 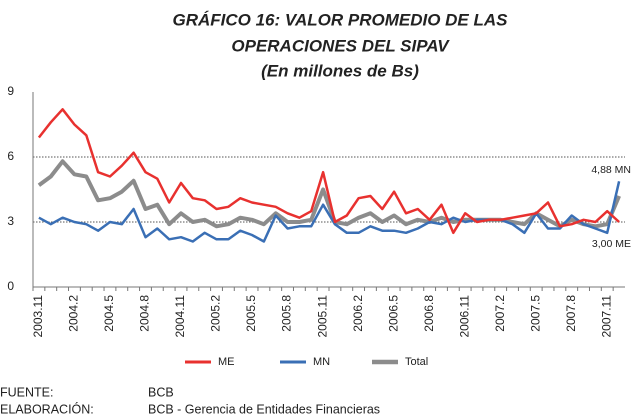 I want to click on x-tick-label: 2007.5, so click(x=535, y=313).